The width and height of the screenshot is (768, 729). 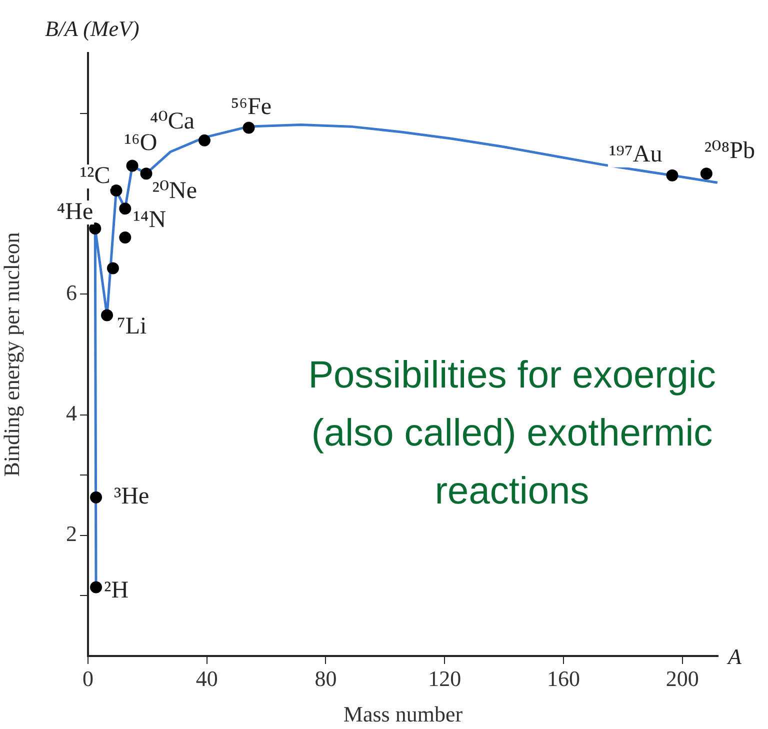 I want to click on text: B/A (MeV), so click(x=92, y=28).